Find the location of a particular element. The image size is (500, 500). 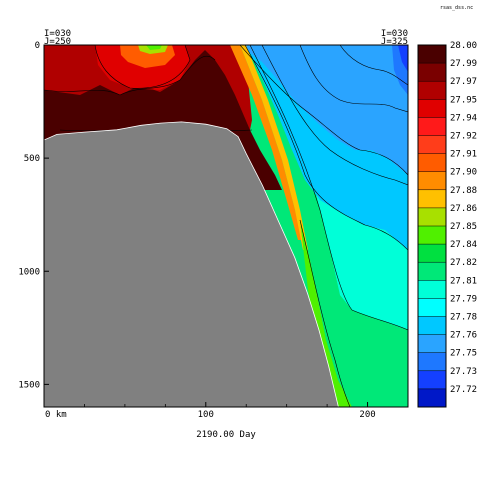

y-tick-label: 1000 is located at coordinates (29, 272).